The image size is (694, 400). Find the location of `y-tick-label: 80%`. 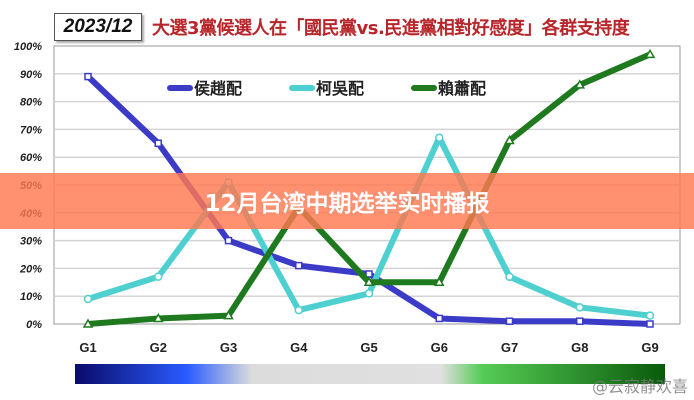

y-tick-label: 80% is located at coordinates (31, 103).